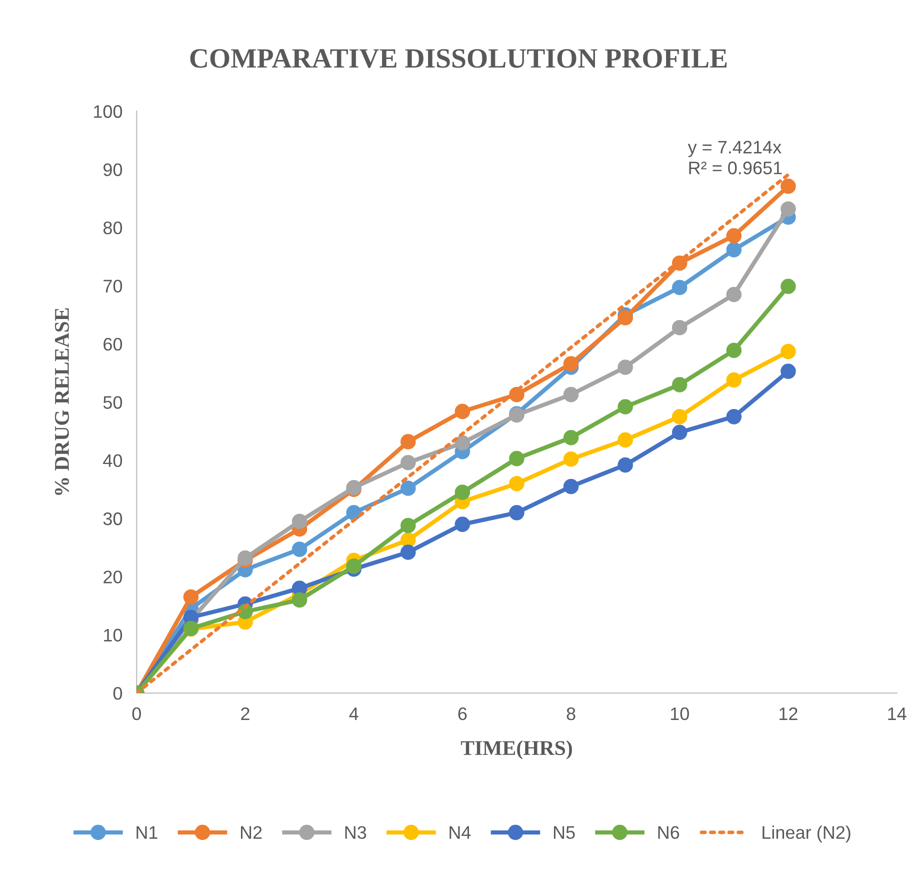  What do you see at coordinates (113, 286) in the screenshot?
I see `y-tick-label: 70` at bounding box center [113, 286].